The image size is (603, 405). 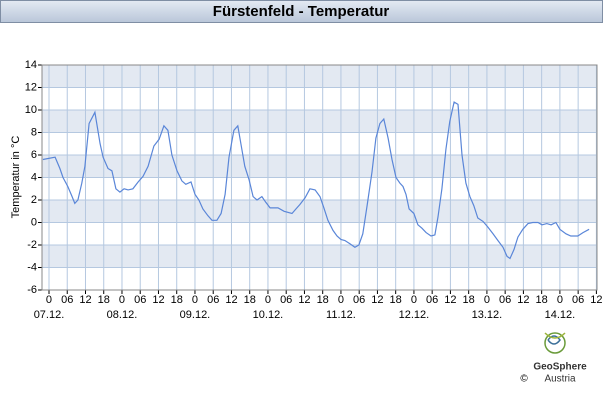 What do you see at coordinates (268, 315) in the screenshot?
I see `day-label: 10.12.` at bounding box center [268, 315].